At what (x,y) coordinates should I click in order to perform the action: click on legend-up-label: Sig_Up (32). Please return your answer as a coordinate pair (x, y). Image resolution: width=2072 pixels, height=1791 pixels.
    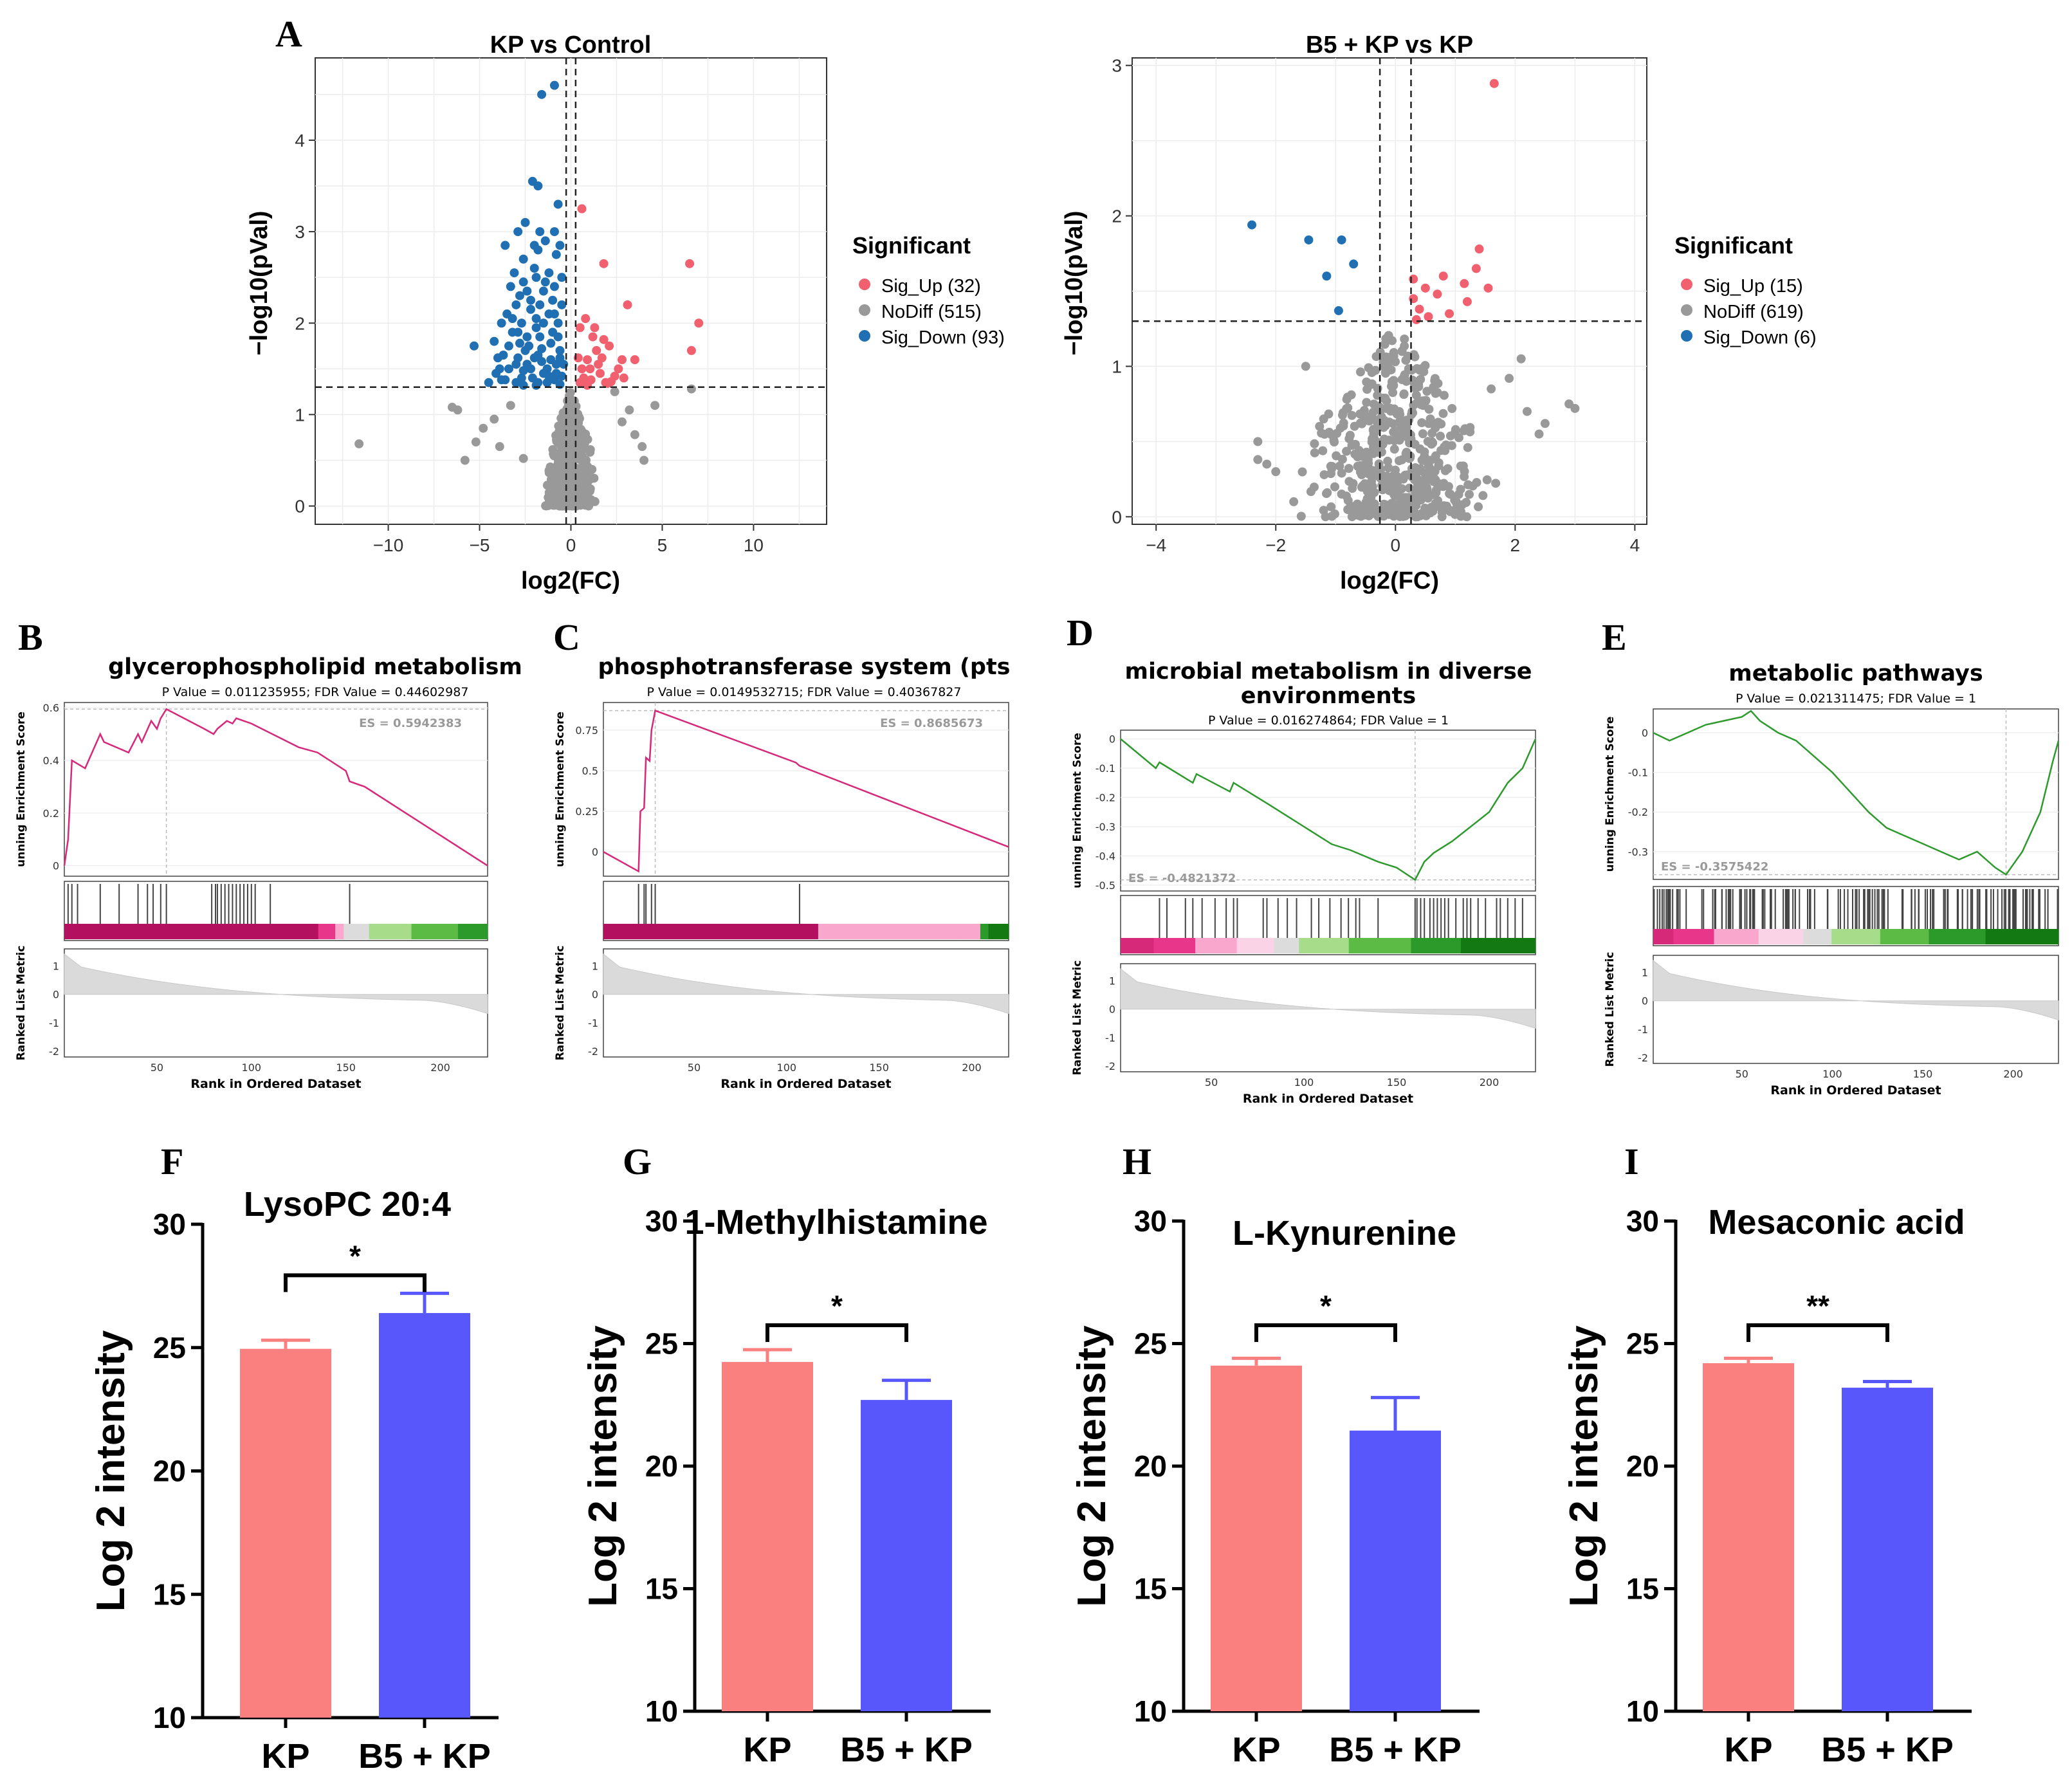
    Looking at the image, I should click on (931, 286).